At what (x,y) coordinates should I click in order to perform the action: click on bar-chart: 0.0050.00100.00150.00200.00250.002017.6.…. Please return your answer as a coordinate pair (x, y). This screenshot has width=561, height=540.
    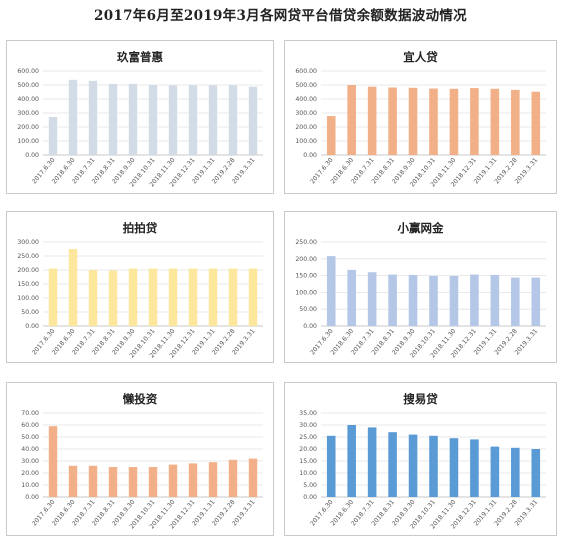
    Looking at the image, I should click on (420, 299).